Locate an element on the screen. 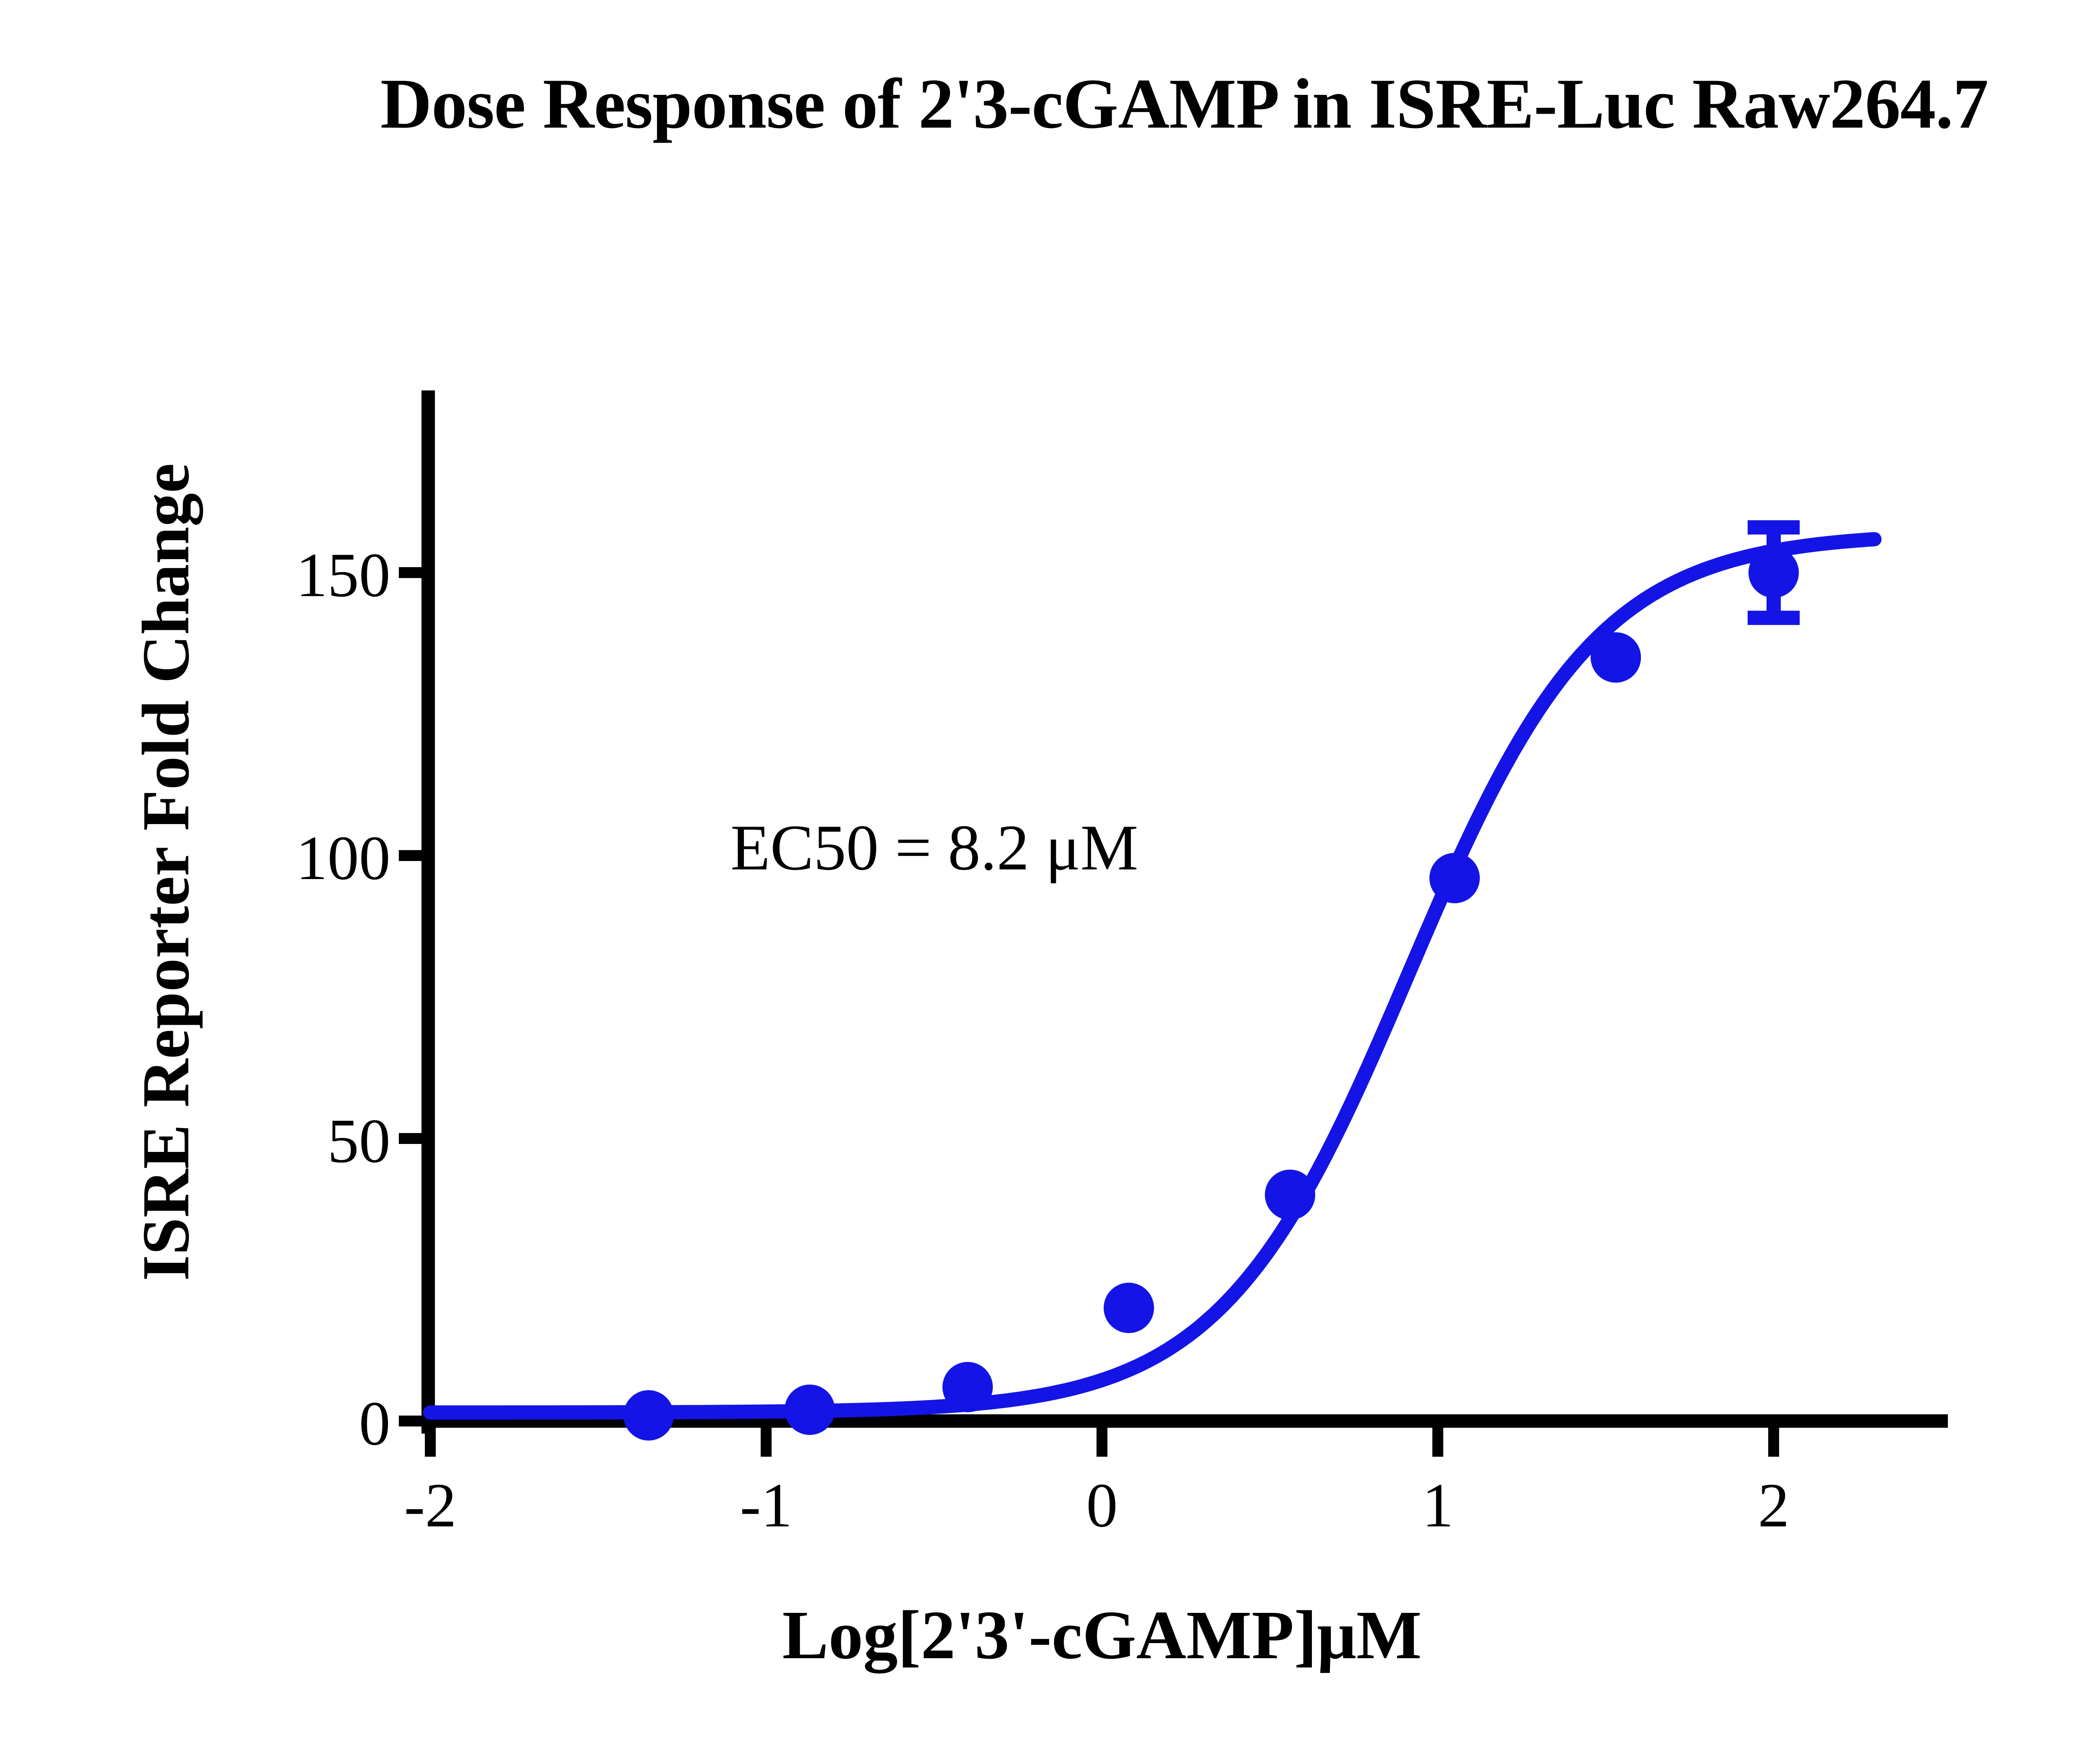 Image resolution: width=2099 pixels, height=1764 pixels. x-axis-title: Log[2'3'-cGAMP]μM is located at coordinates (1102, 1634).